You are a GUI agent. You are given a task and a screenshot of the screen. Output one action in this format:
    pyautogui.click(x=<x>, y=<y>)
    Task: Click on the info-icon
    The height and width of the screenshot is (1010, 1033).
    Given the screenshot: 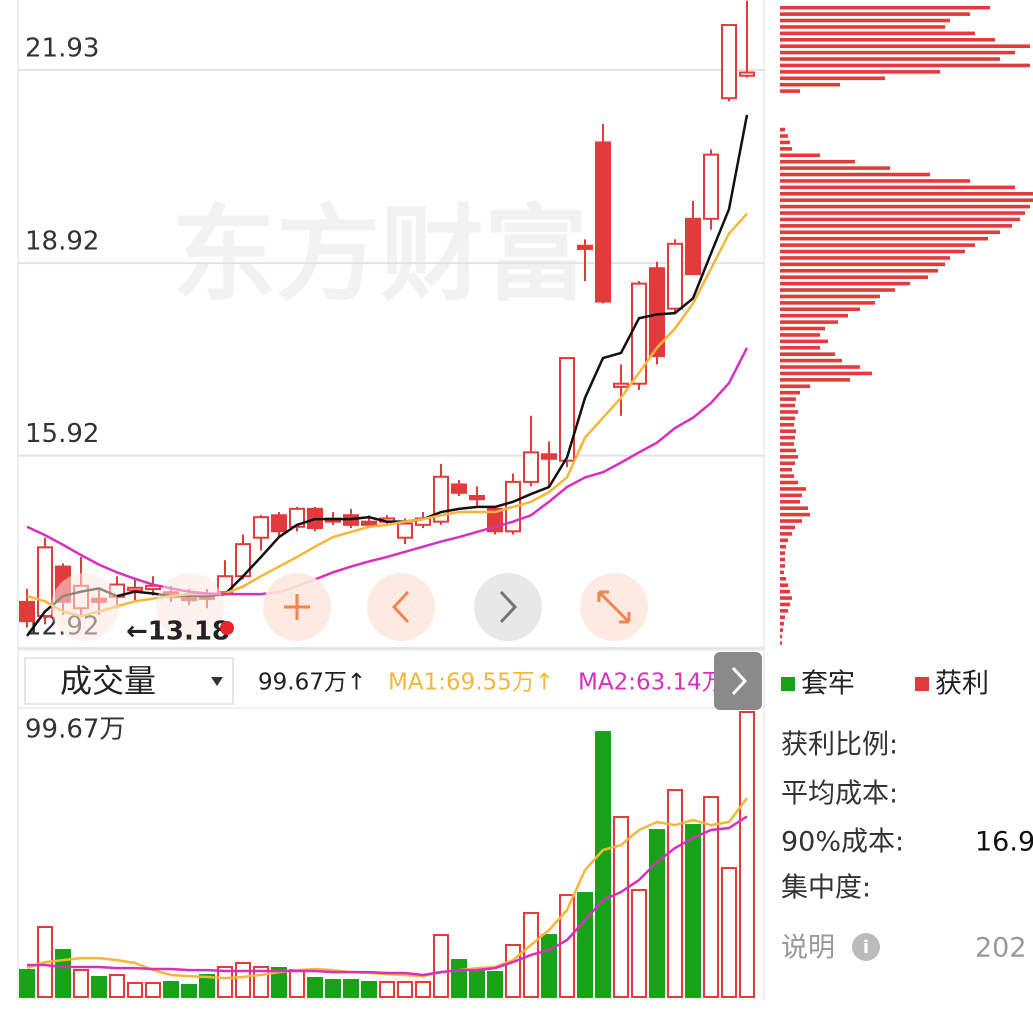 What is the action you would take?
    pyautogui.click(x=866, y=947)
    